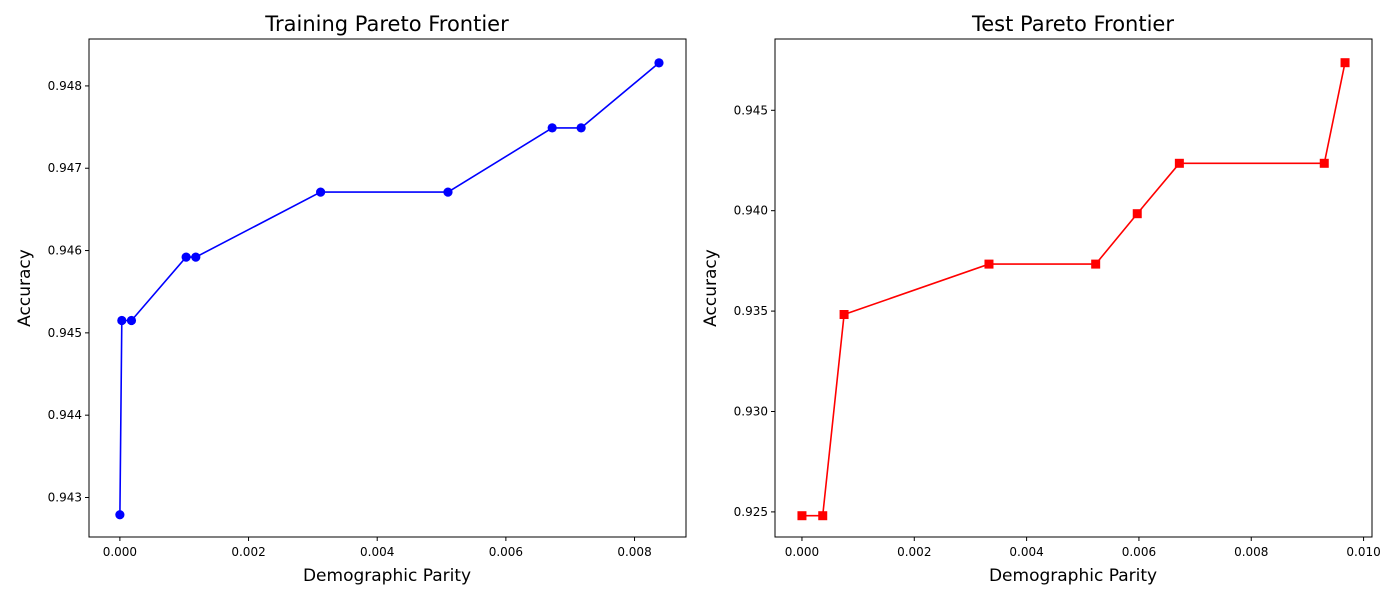 The width and height of the screenshot is (1400, 600). I want to click on y-tick-label: 0.940, so click(751, 211).